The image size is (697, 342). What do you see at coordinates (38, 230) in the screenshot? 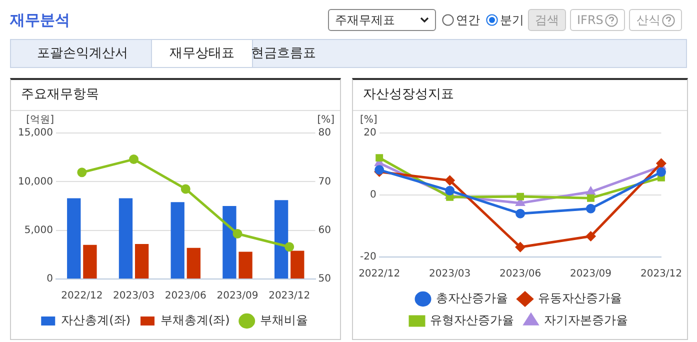
I see `y-tick-label: 5,000` at bounding box center [38, 230].